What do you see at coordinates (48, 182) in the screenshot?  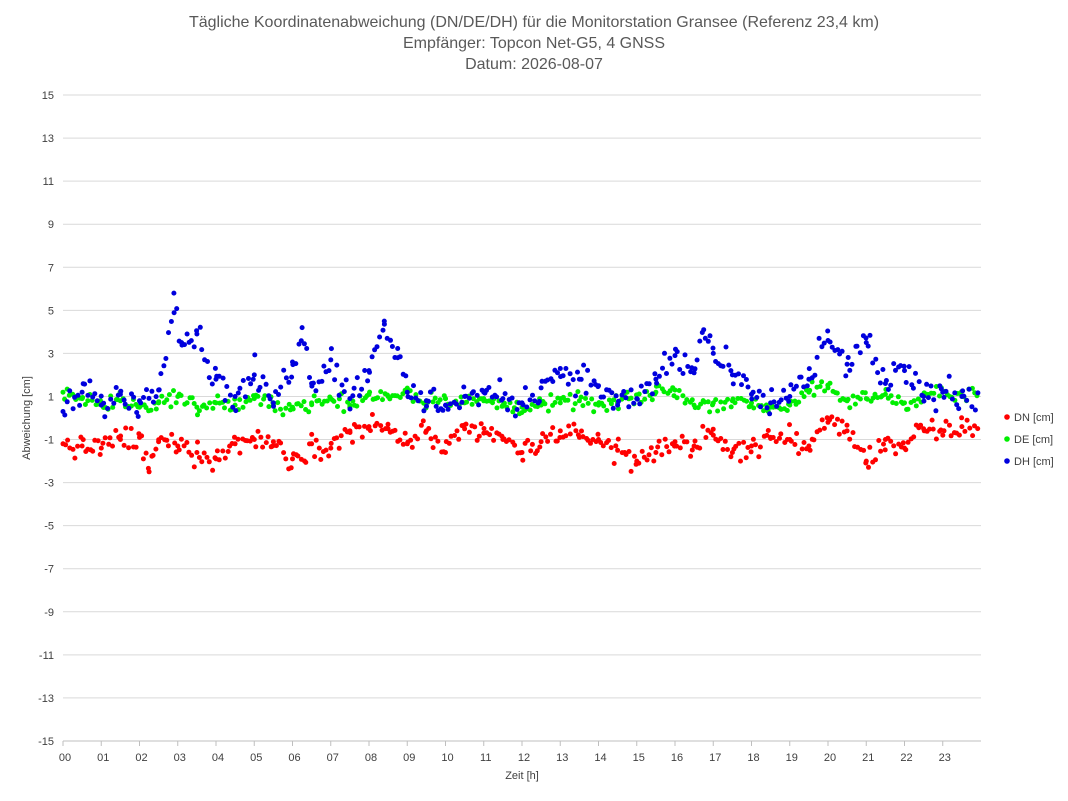 I see `y-tick-label: 11` at bounding box center [48, 182].